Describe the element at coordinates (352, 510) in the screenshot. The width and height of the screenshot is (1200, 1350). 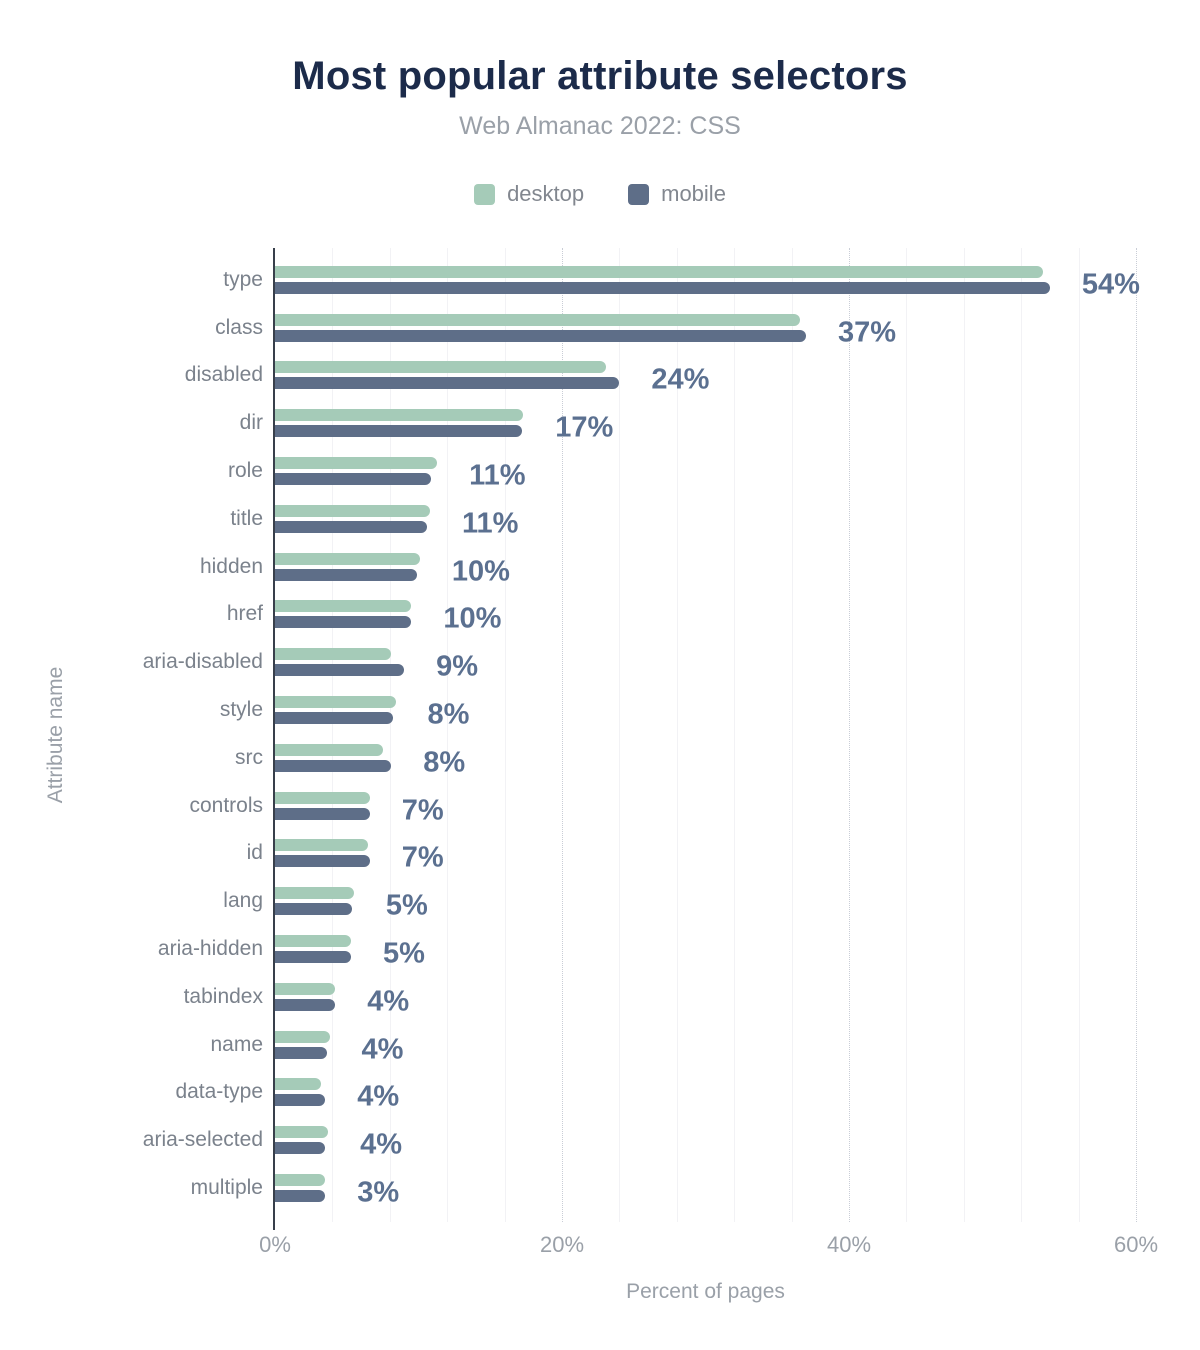
I see `bar-desktop-title` at that location.